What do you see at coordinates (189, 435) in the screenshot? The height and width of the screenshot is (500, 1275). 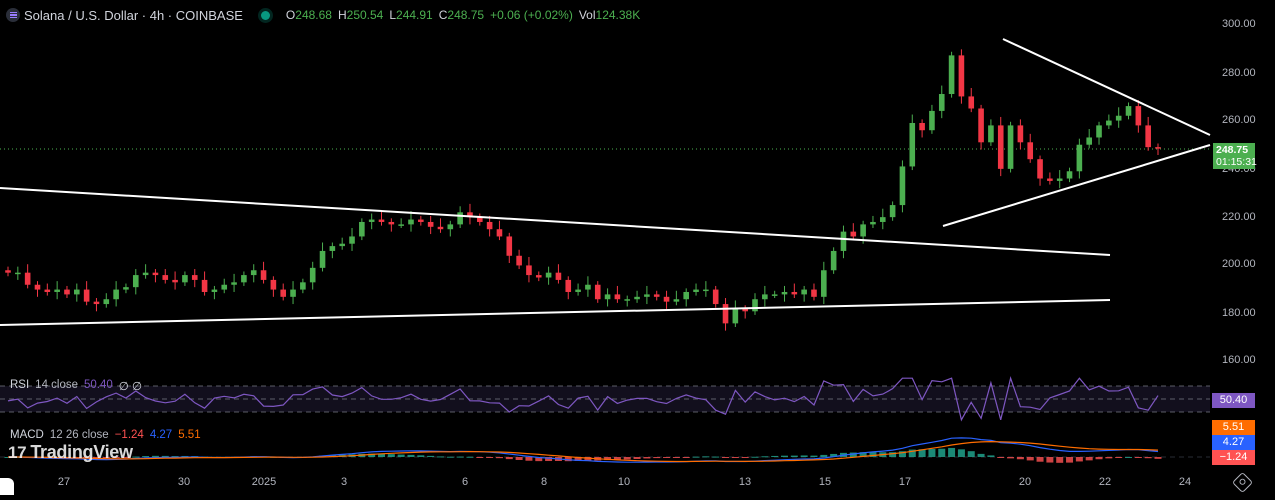 I see `macd-signal-value: 5.51` at bounding box center [189, 435].